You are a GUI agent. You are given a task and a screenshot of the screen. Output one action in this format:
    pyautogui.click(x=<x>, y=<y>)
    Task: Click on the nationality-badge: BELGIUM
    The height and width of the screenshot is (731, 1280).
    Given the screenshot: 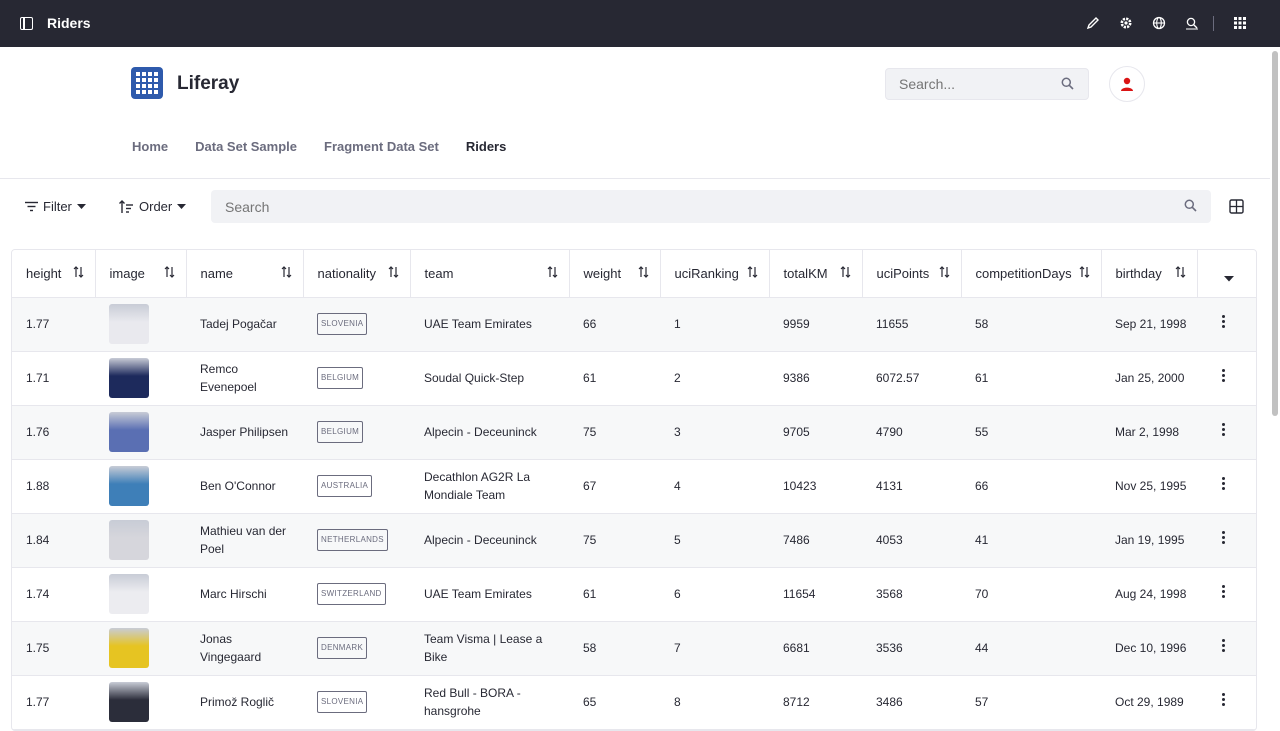 What is the action you would take?
    pyautogui.click(x=340, y=432)
    